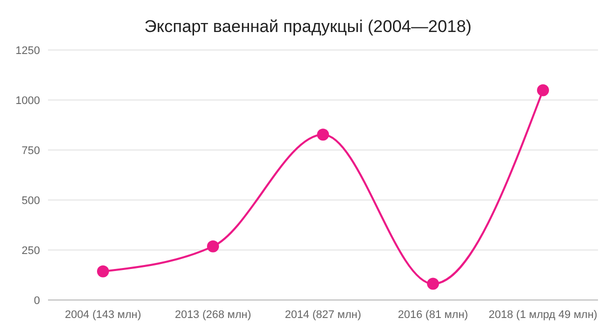 The width and height of the screenshot is (600, 325). What do you see at coordinates (28, 100) in the screenshot?
I see `y-tick-label: 1000` at bounding box center [28, 100].